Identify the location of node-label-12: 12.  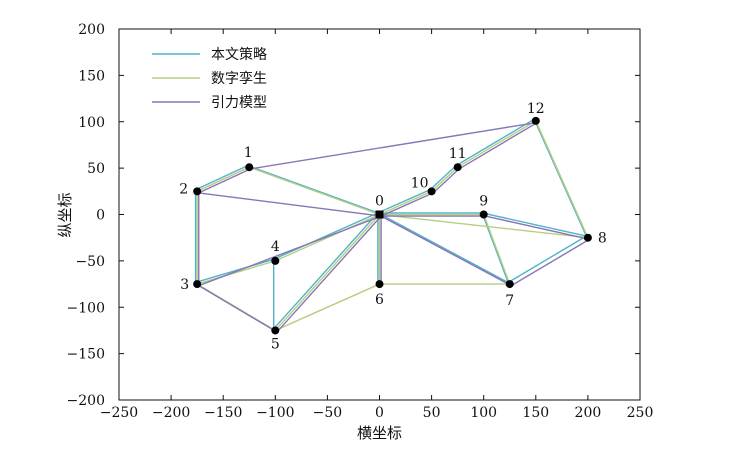
(536, 109).